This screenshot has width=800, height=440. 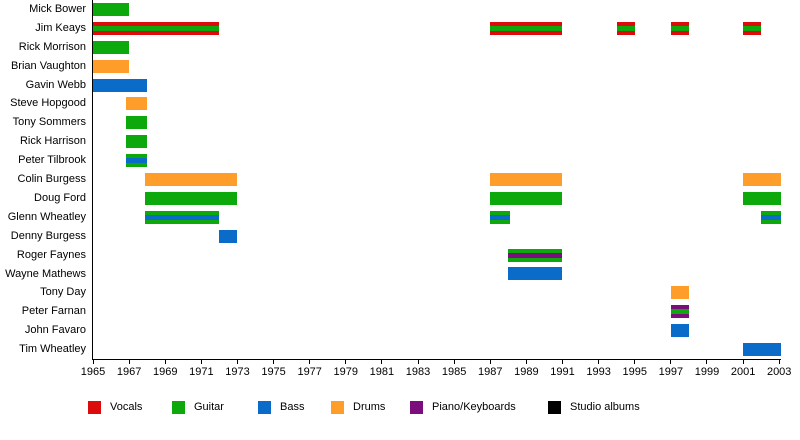 What do you see at coordinates (55, 84) in the screenshot?
I see `member-label: Gavin Webb` at bounding box center [55, 84].